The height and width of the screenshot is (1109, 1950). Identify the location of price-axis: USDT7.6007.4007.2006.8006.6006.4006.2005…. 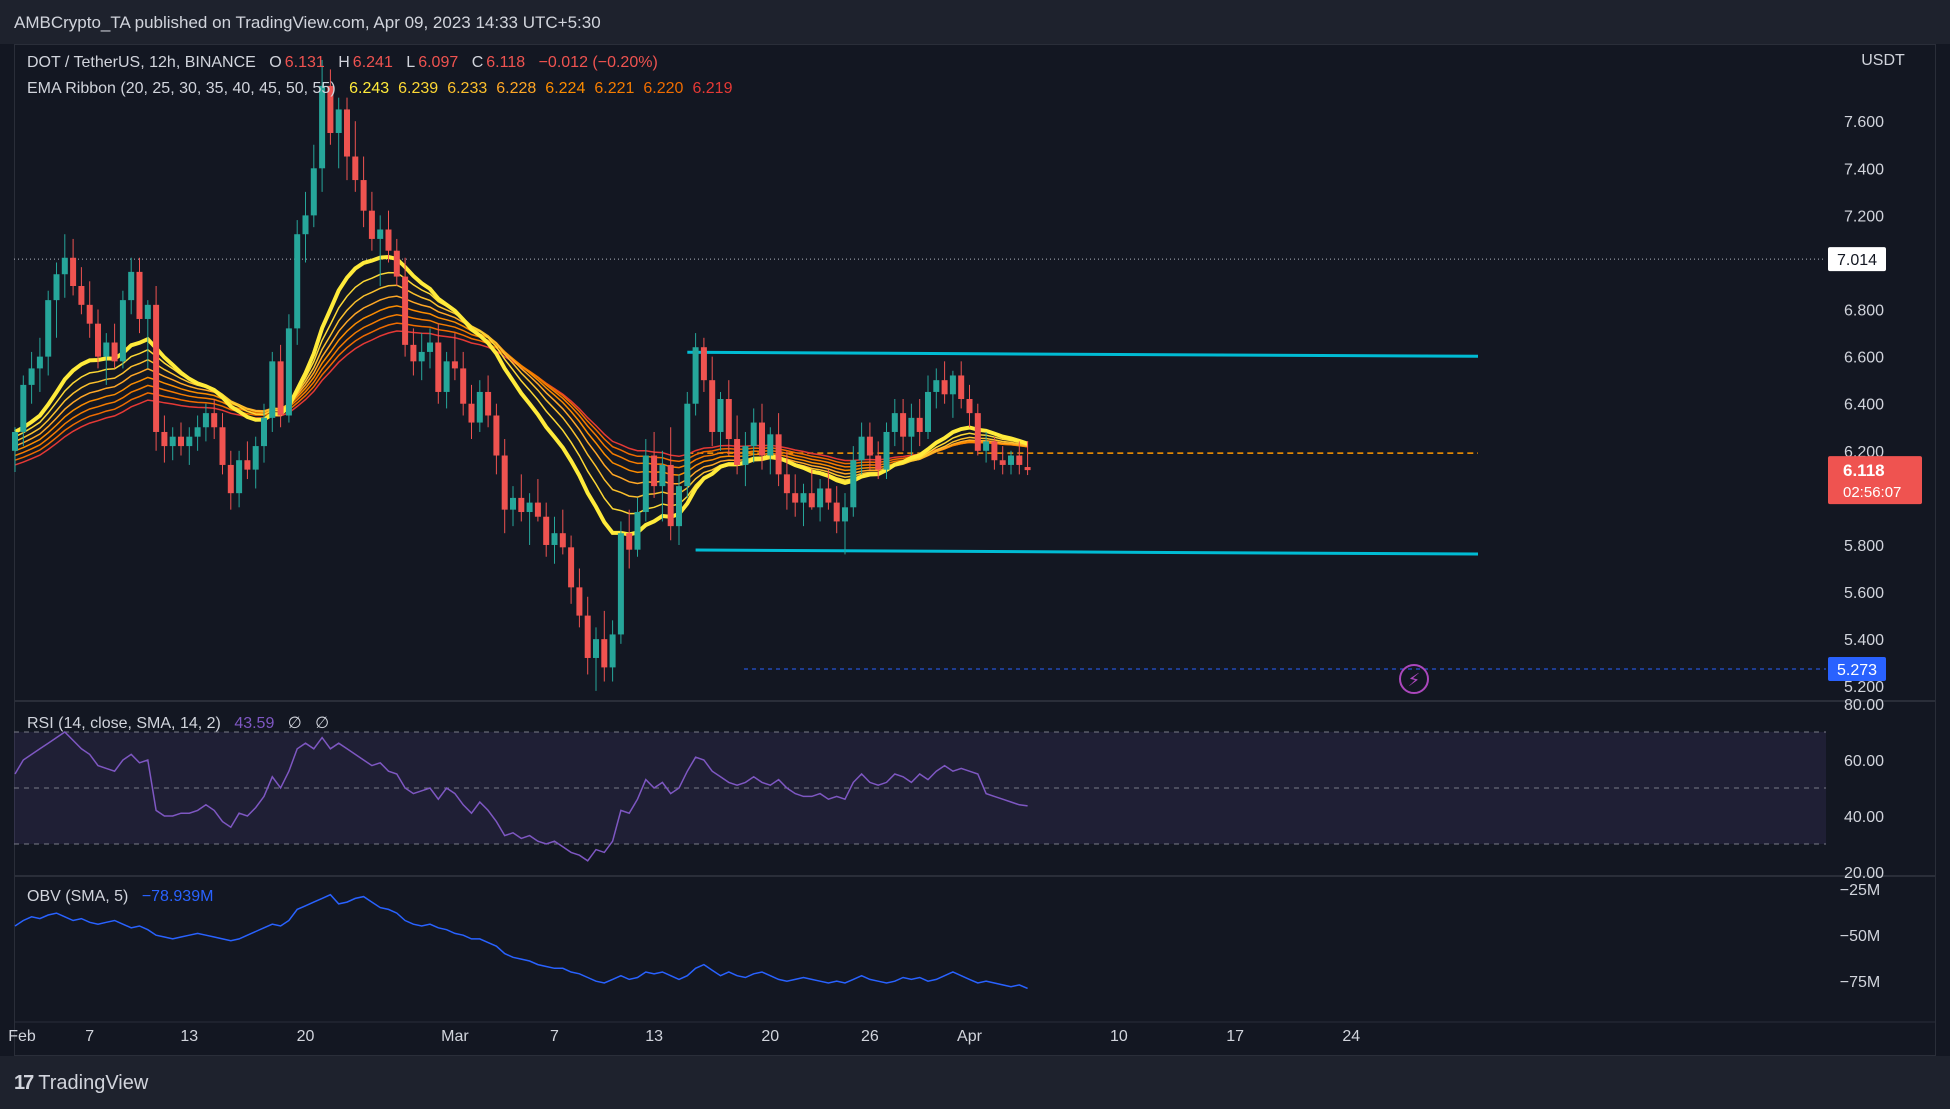
(1875, 374).